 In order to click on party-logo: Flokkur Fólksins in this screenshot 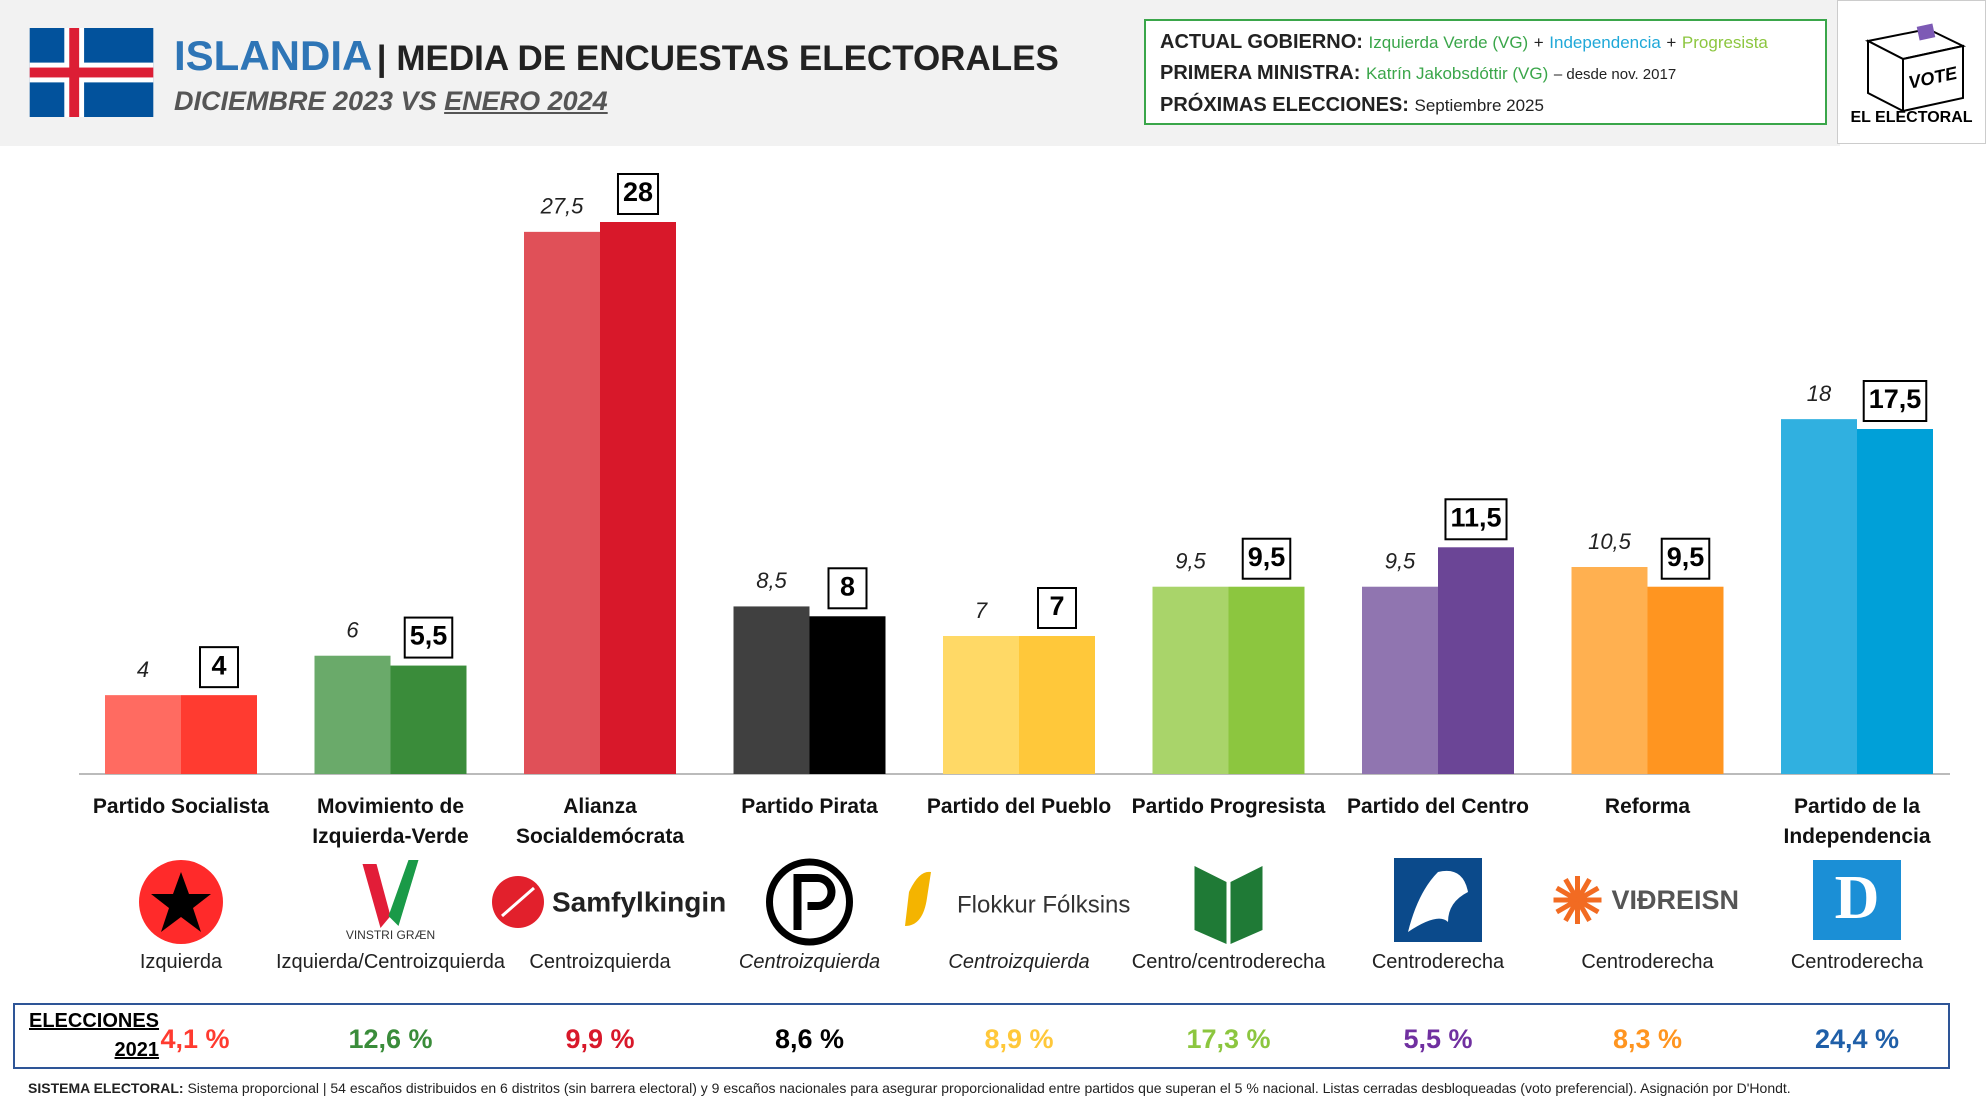, I will do `click(1017, 898)`.